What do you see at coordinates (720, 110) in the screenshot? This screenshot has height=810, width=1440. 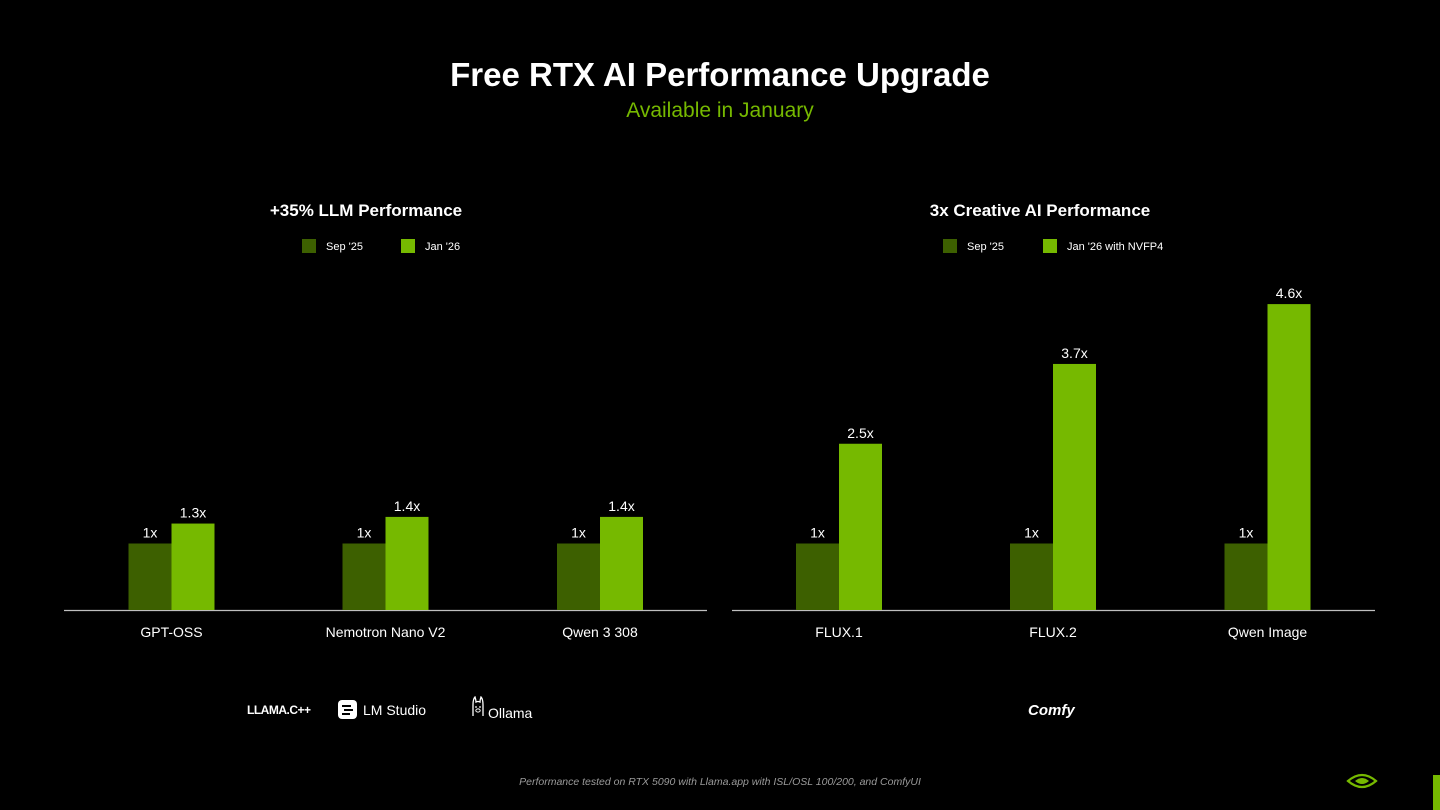 I see `page-subtitle: Available in January` at bounding box center [720, 110].